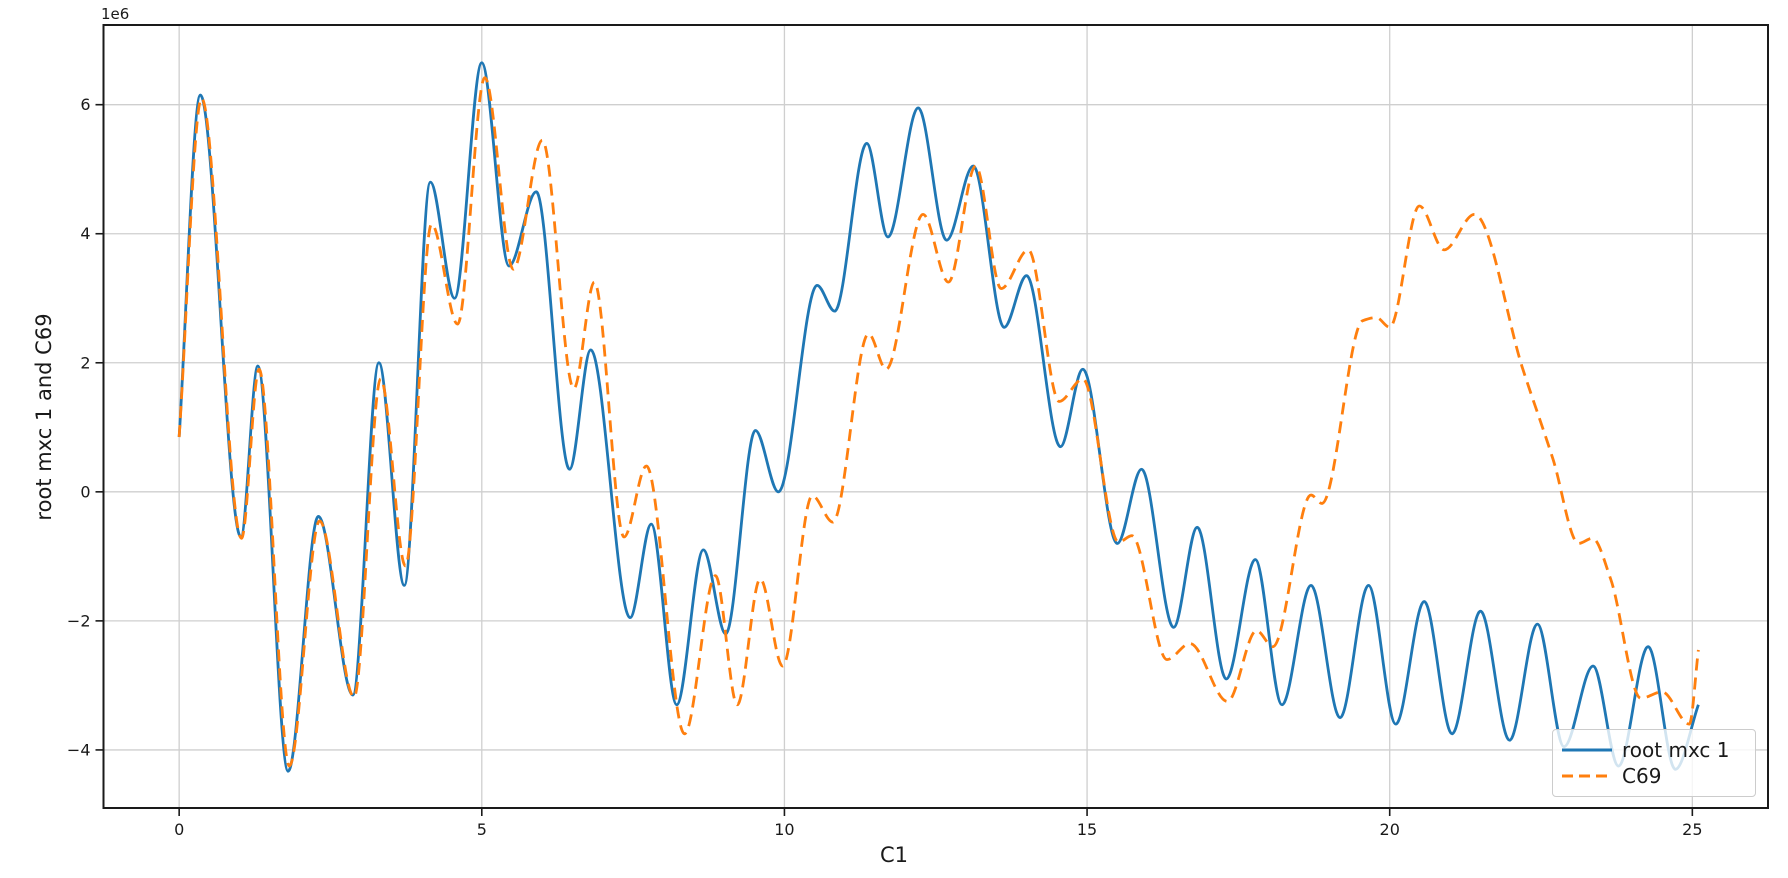  What do you see at coordinates (482, 829) in the screenshot?
I see `x-tick-label: 5` at bounding box center [482, 829].